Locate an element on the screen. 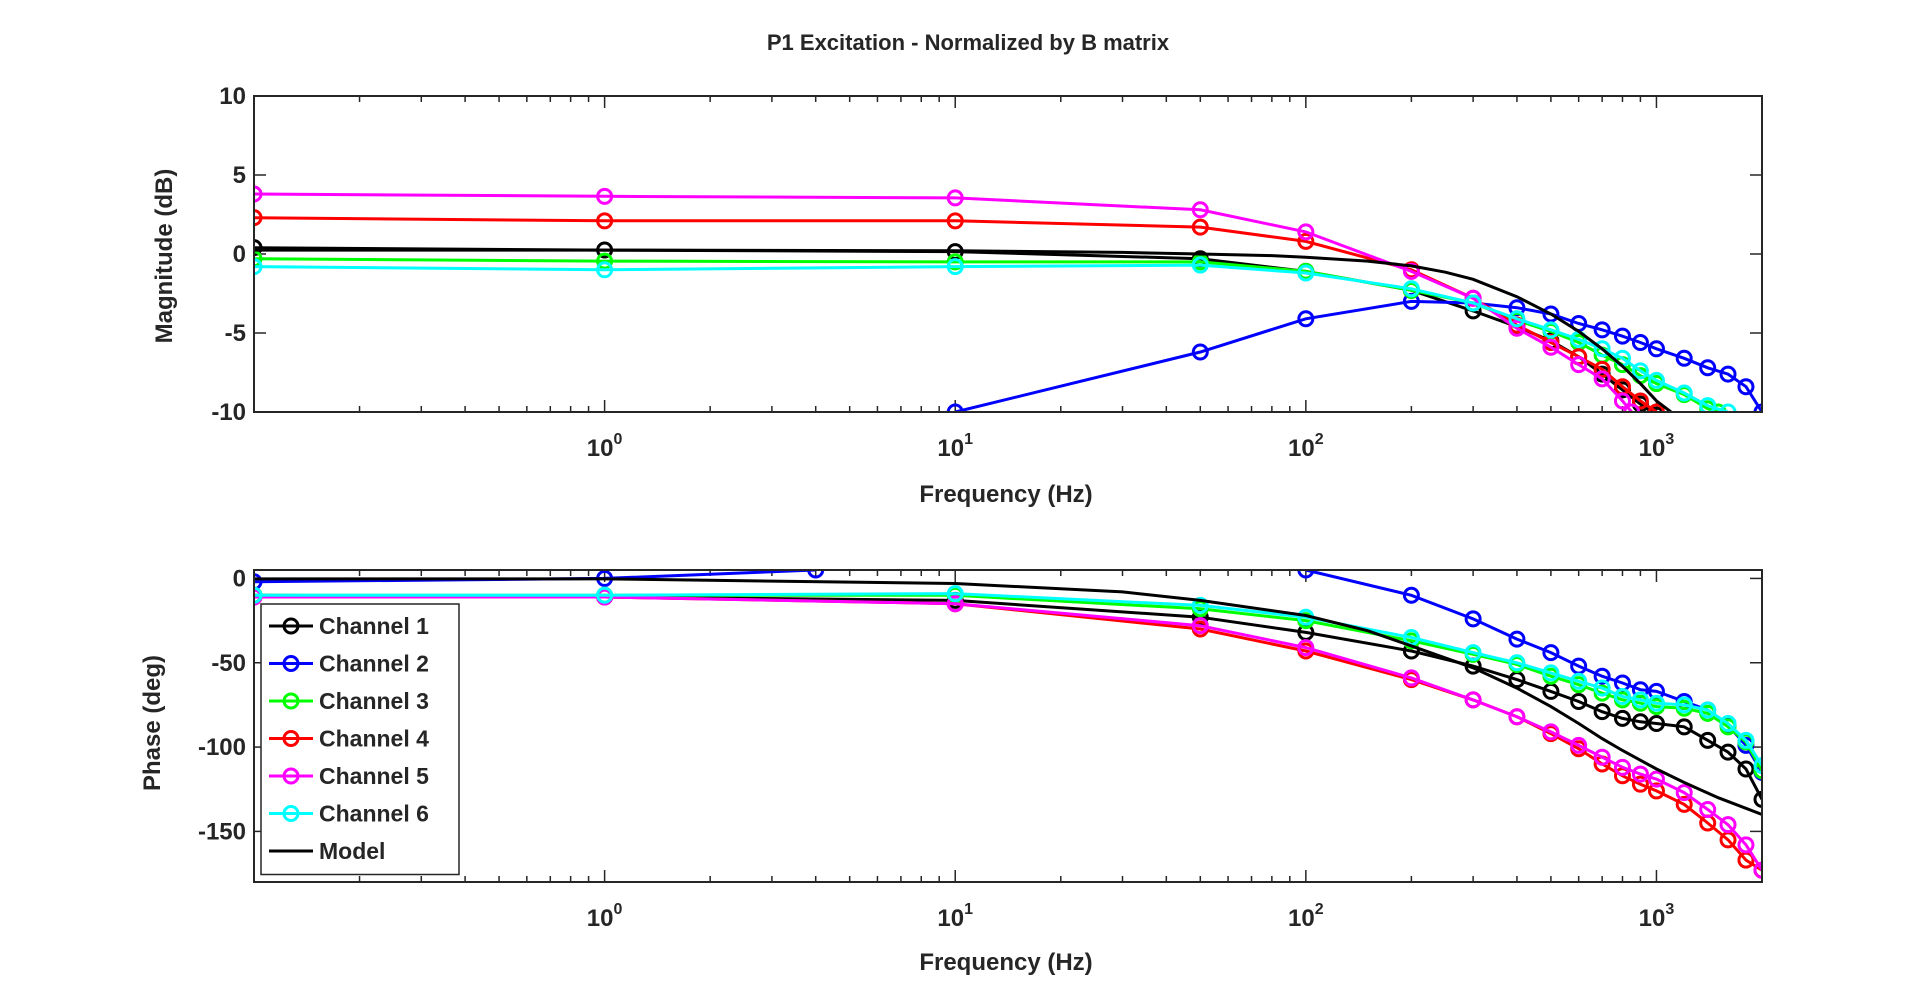 This screenshot has width=1920, height=1002. legend-label: Channel 5 is located at coordinates (374, 776).